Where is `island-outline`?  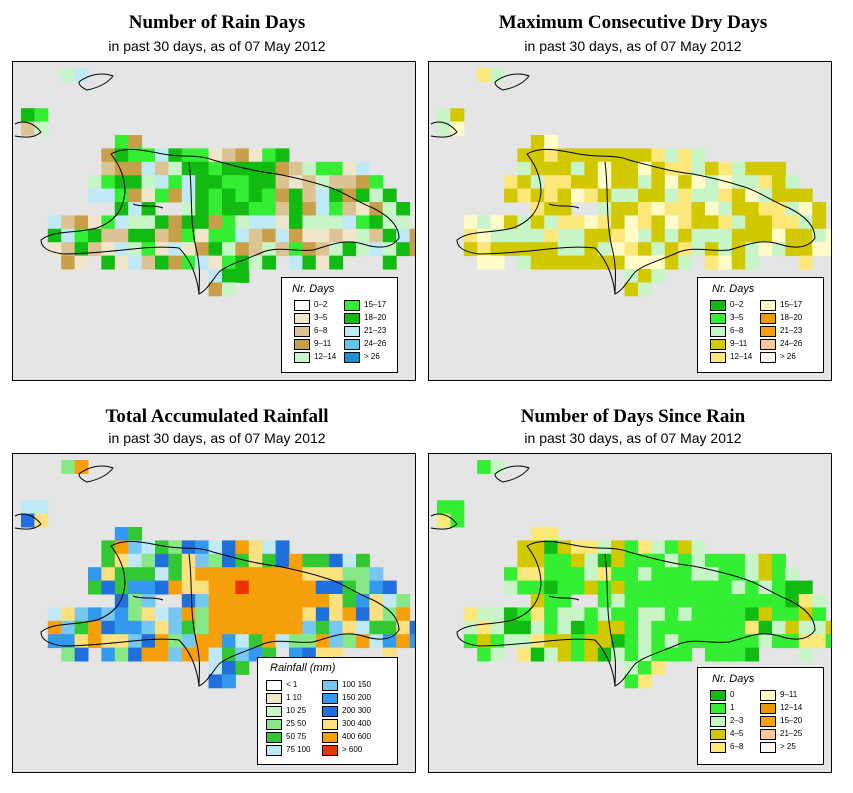
island-outline is located at coordinates (444, 521).